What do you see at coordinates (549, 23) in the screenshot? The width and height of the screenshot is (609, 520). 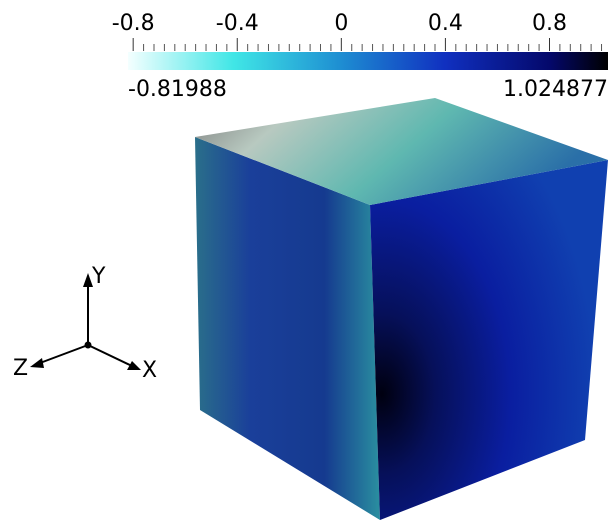 I see `tick-label: 0.8` at bounding box center [549, 23].